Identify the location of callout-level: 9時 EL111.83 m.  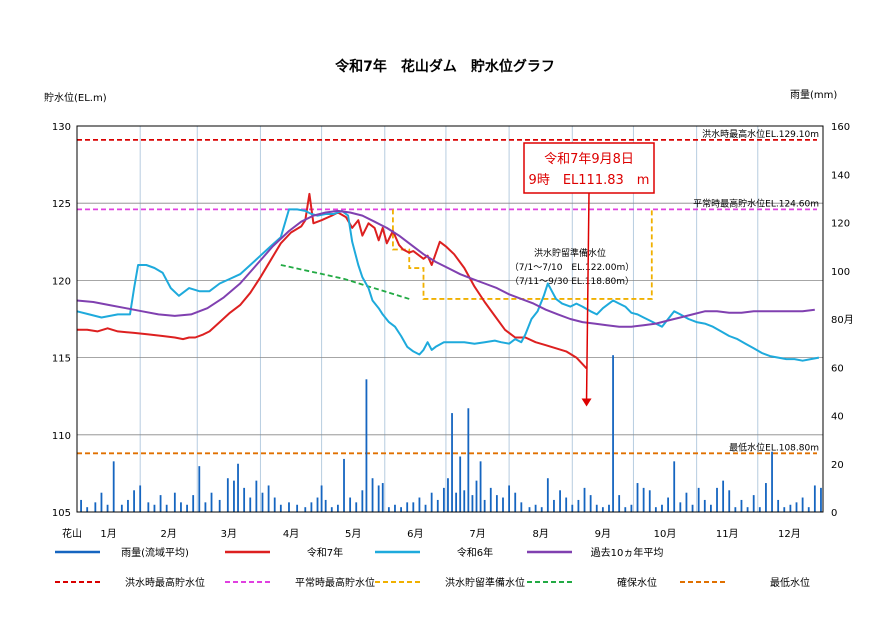
(589, 180).